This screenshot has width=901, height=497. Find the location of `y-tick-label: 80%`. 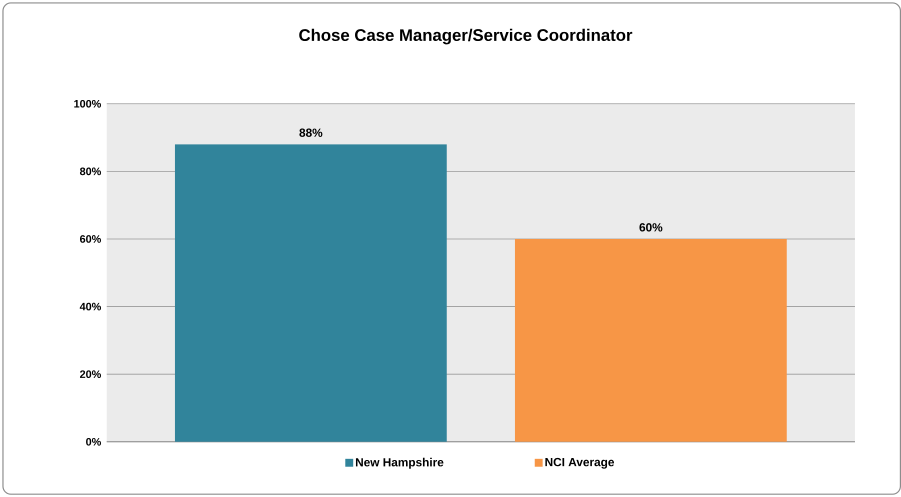

y-tick-label: 80% is located at coordinates (91, 171).